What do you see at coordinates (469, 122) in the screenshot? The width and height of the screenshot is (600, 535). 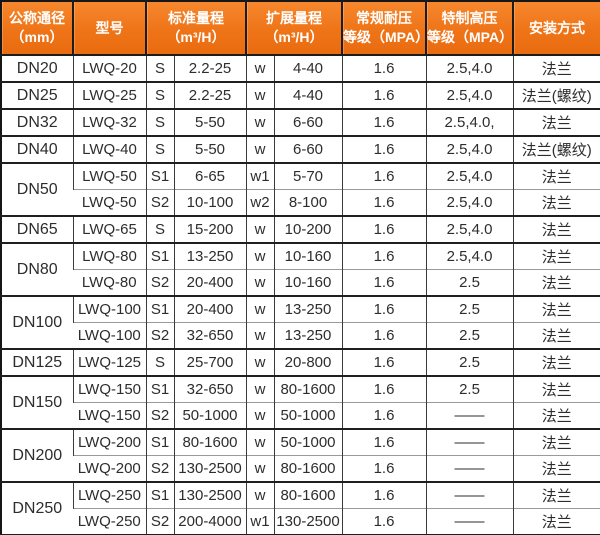 I see `cell-special: 2.5,4.0,` at bounding box center [469, 122].